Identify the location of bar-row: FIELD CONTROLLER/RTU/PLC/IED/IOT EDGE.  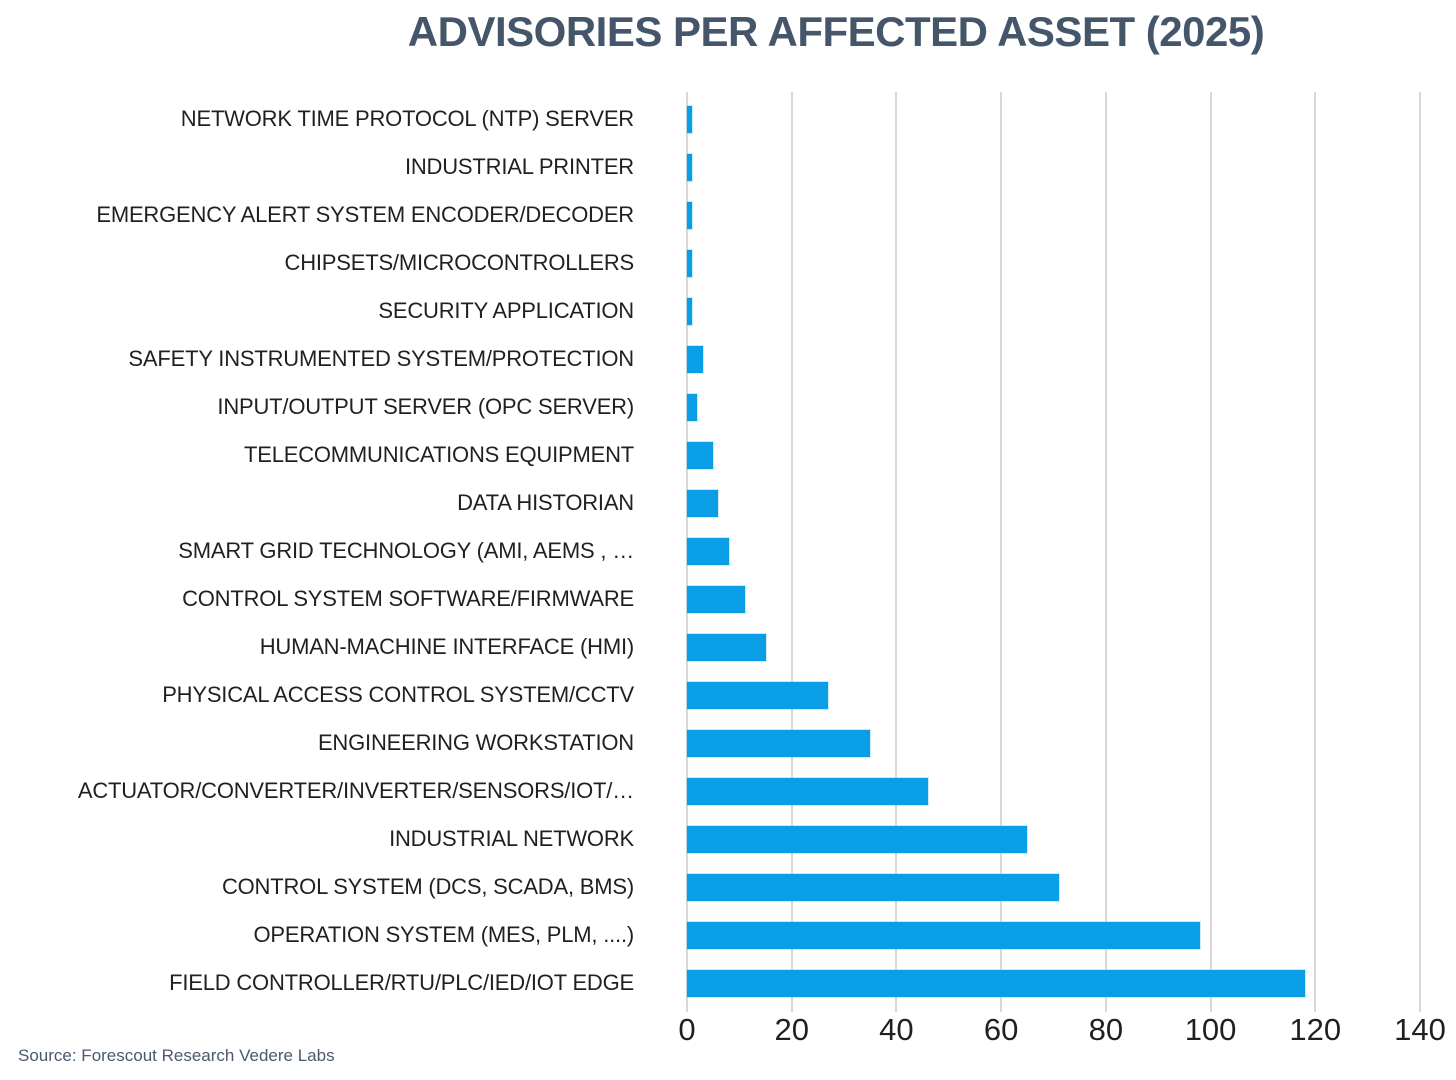
(728, 983).